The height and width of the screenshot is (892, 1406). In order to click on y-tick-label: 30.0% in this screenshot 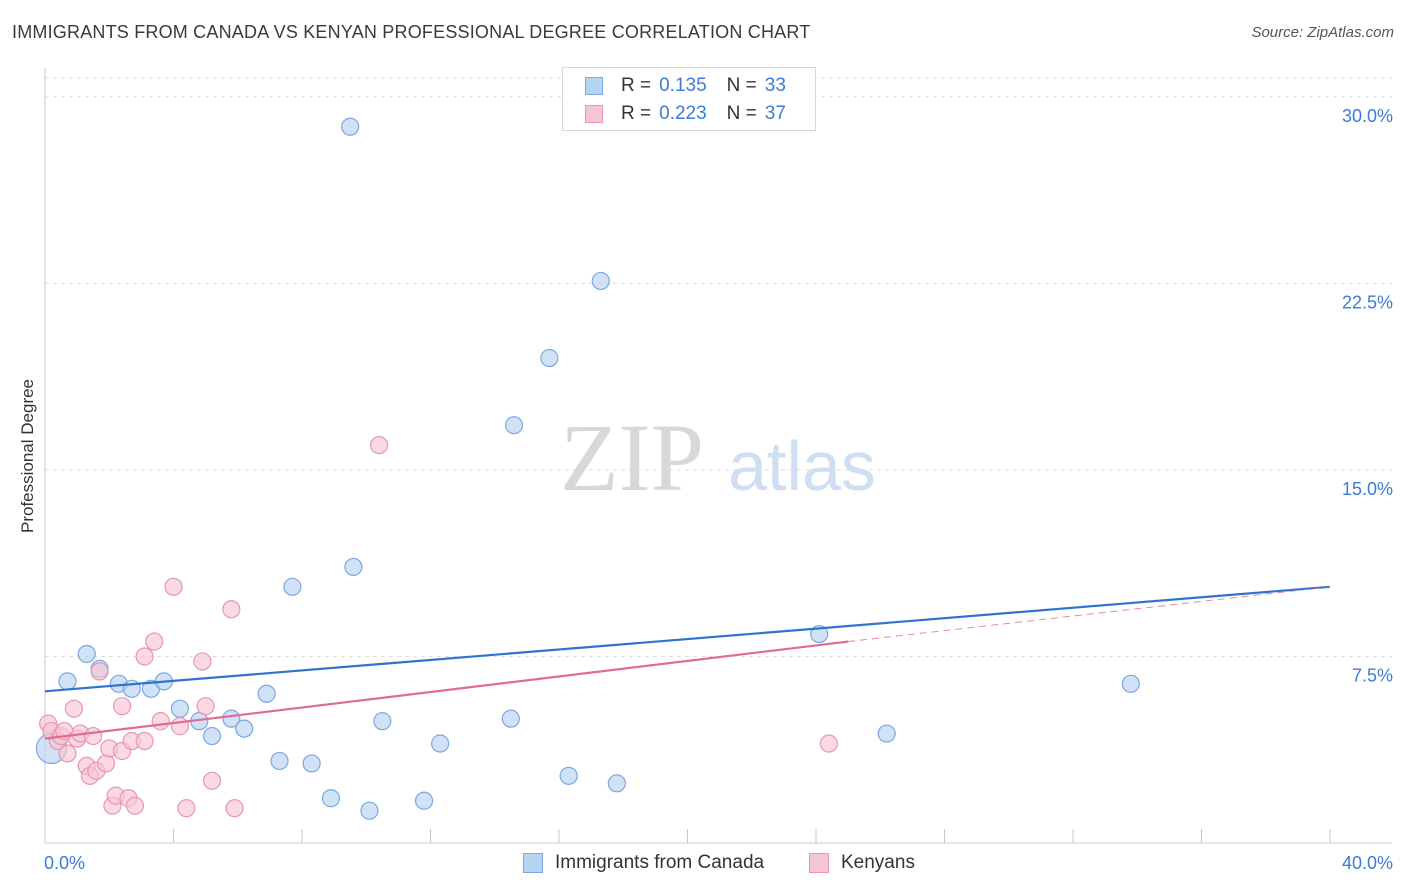, I will do `click(1367, 116)`.